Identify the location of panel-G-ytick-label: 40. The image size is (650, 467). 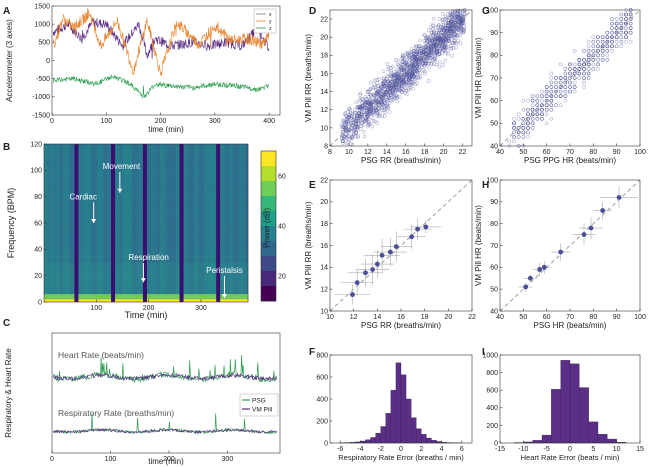
(494, 146).